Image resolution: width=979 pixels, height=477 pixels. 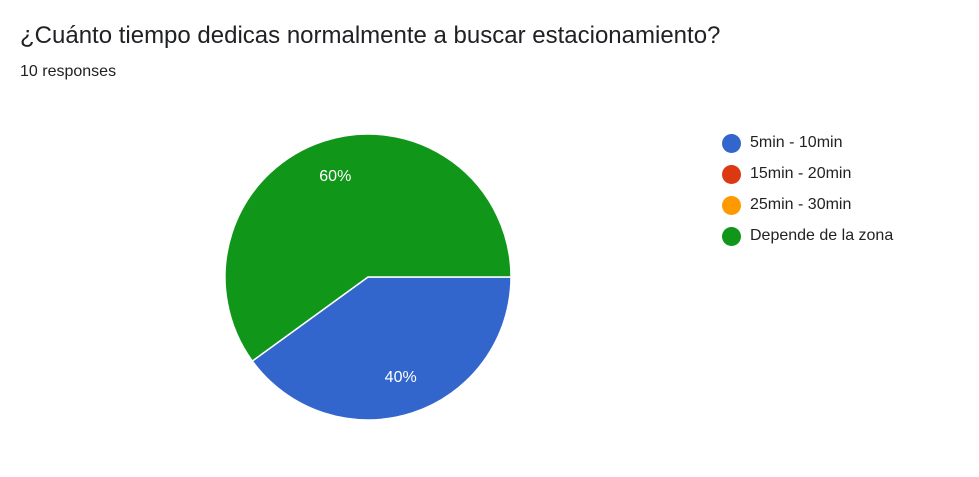 What do you see at coordinates (796, 142) in the screenshot?
I see `legend-label: 5min - 10min` at bounding box center [796, 142].